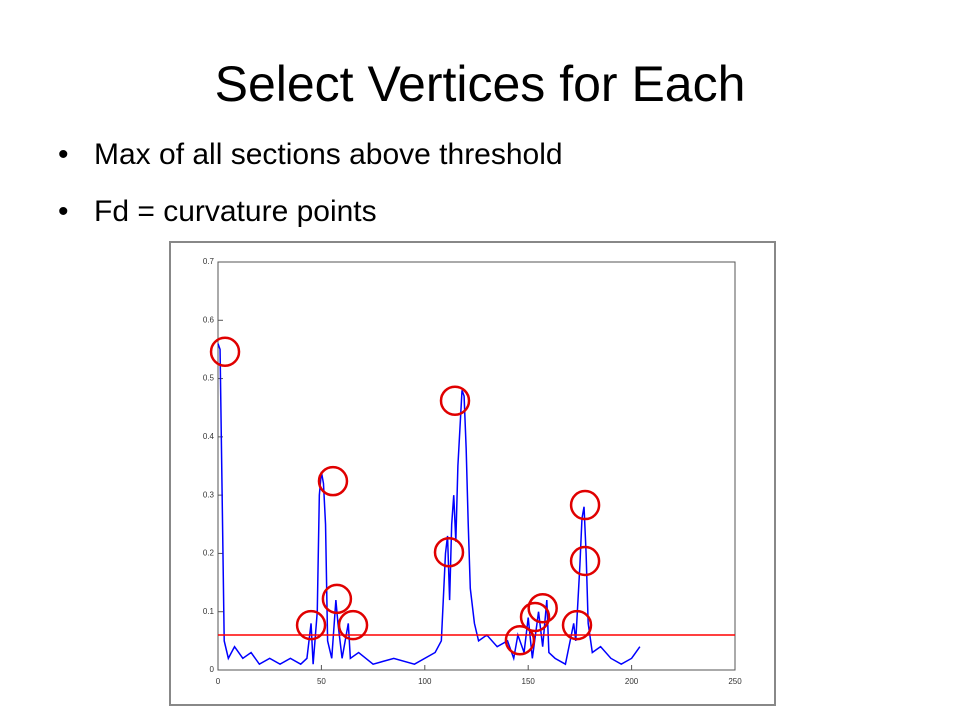  Describe the element at coordinates (209, 494) in the screenshot. I see `y-tick-label: 0.3` at that location.